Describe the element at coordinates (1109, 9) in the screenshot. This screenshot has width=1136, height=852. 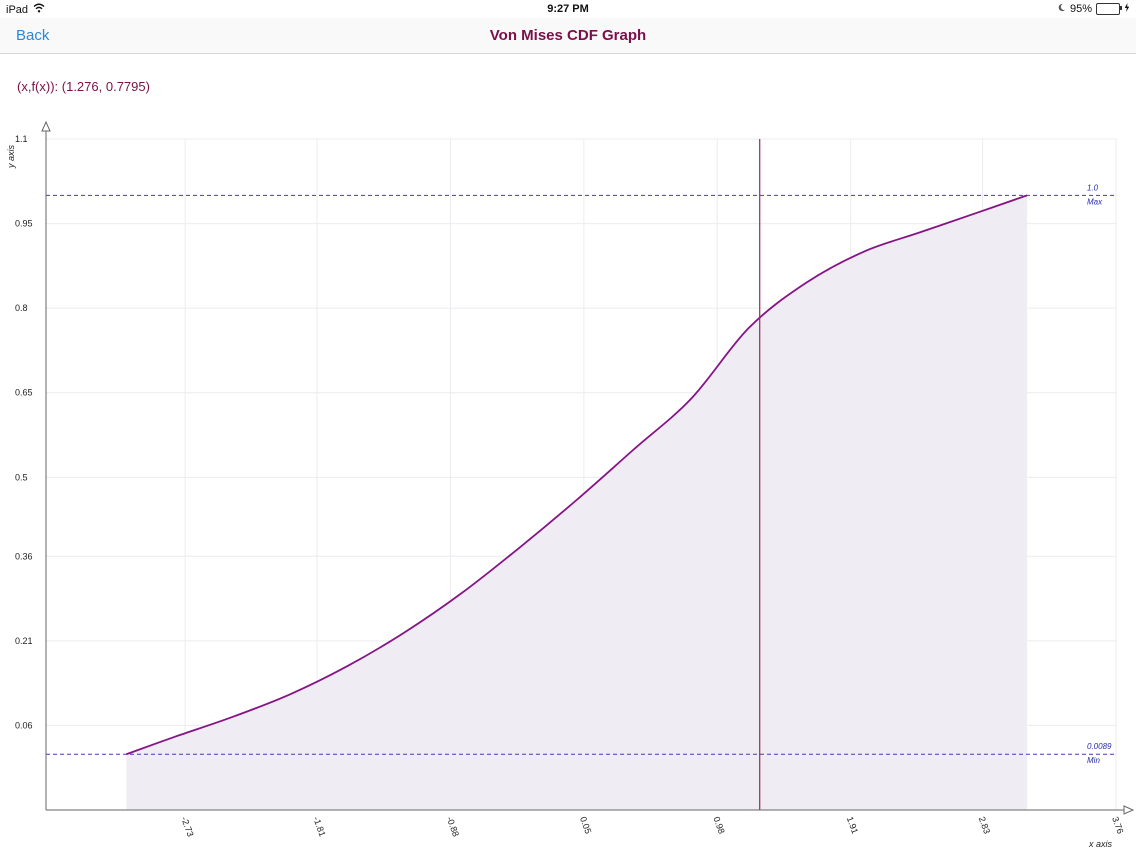
I see `battery-icon` at that location.